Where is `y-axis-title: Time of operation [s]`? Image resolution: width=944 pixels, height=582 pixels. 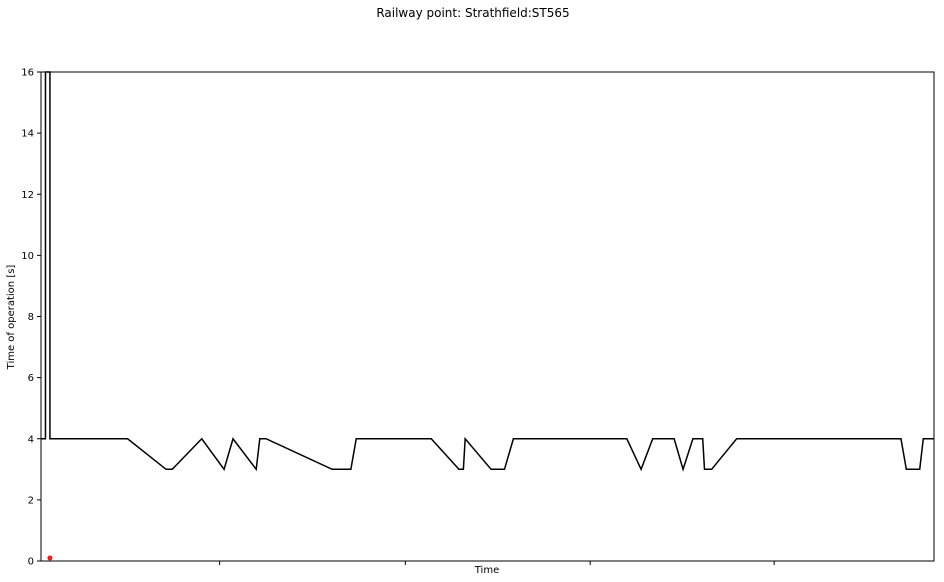 y-axis-title: Time of operation [s] is located at coordinates (11, 318).